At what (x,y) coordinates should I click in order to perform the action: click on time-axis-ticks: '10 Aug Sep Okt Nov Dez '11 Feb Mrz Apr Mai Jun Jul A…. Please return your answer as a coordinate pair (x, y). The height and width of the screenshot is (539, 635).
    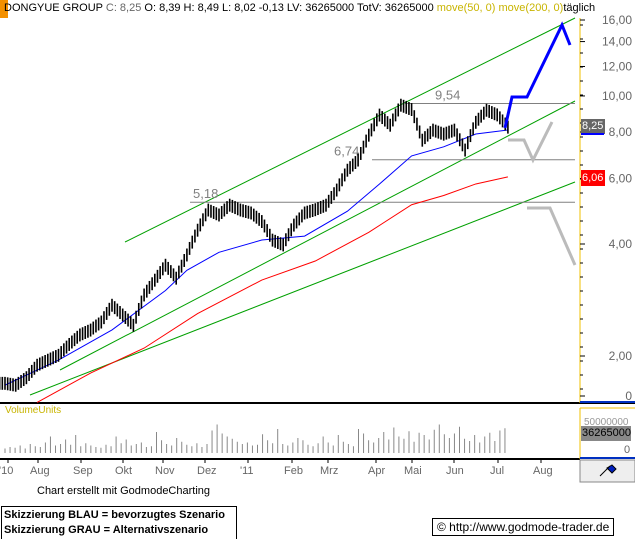
    Looking at the image, I should click on (276, 468).